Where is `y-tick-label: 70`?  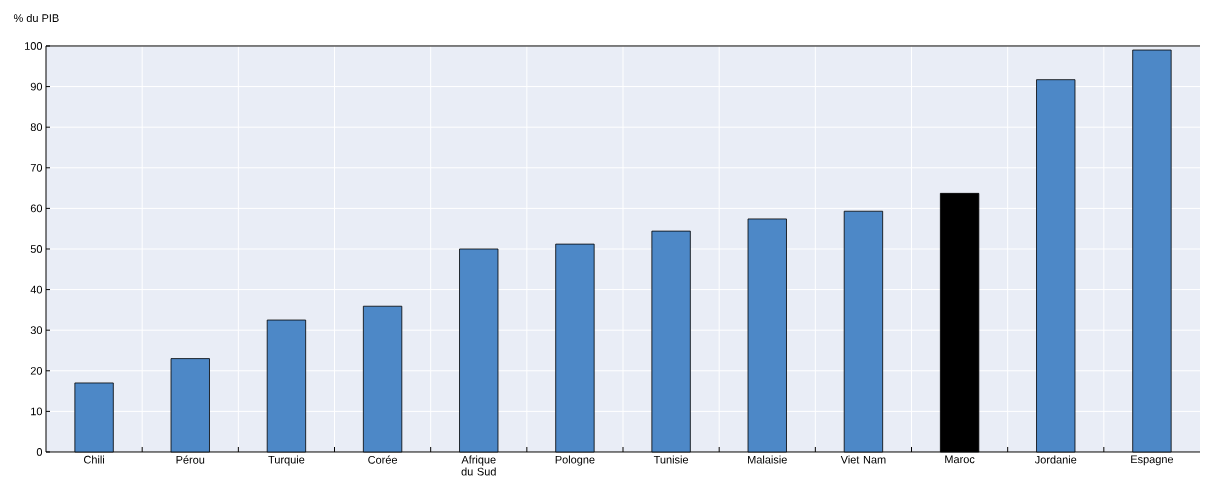 y-tick-label: 70 is located at coordinates (36, 167).